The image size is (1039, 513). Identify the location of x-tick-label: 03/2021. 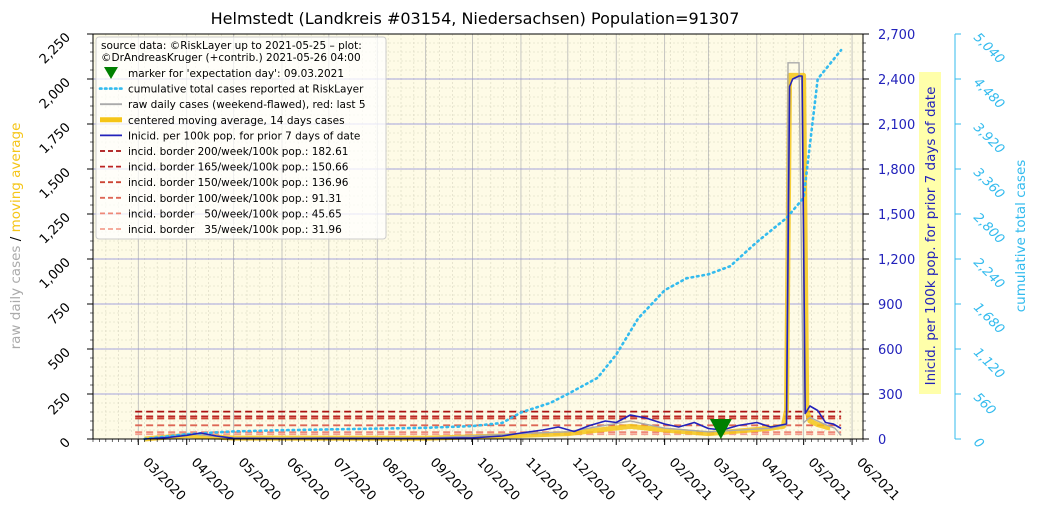
(734, 479).